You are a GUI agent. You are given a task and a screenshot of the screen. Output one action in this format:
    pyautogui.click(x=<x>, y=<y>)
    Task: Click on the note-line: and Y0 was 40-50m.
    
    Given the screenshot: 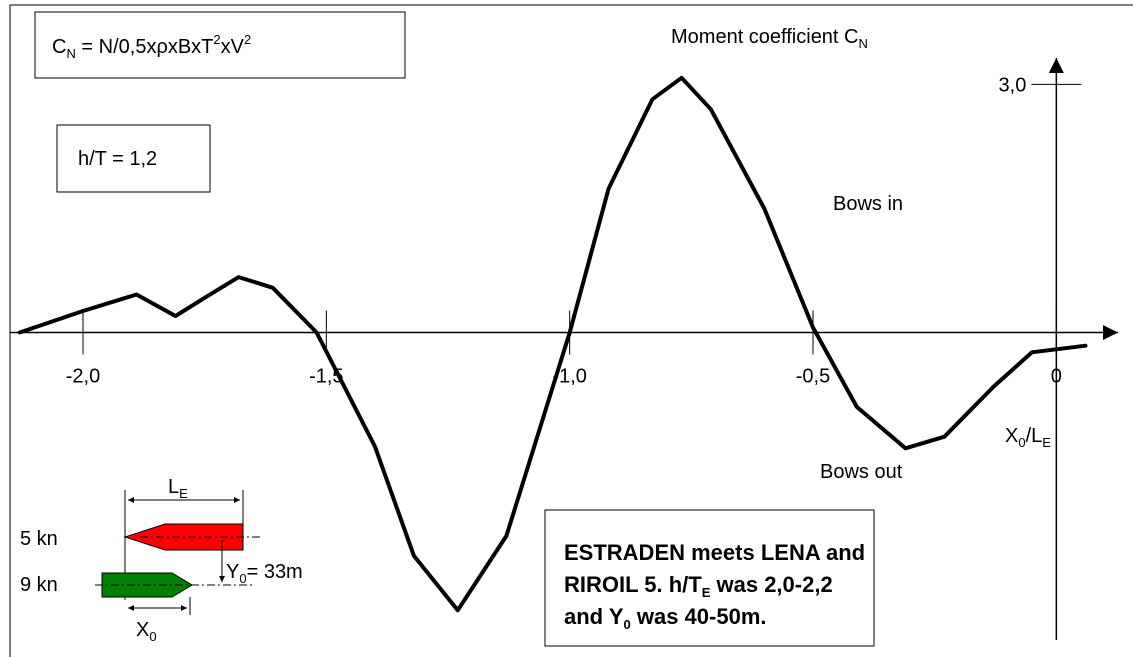 What is the action you would take?
    pyautogui.click(x=665, y=618)
    